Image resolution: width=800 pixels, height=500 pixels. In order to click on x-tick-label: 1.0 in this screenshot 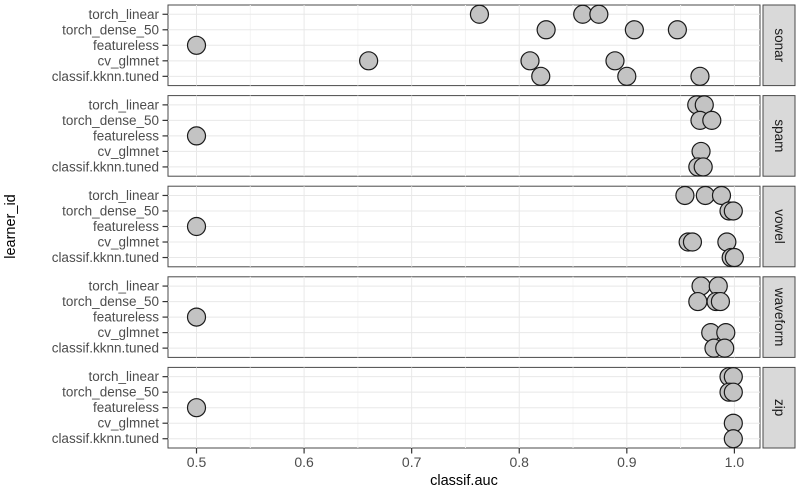, I will do `click(735, 462)`.